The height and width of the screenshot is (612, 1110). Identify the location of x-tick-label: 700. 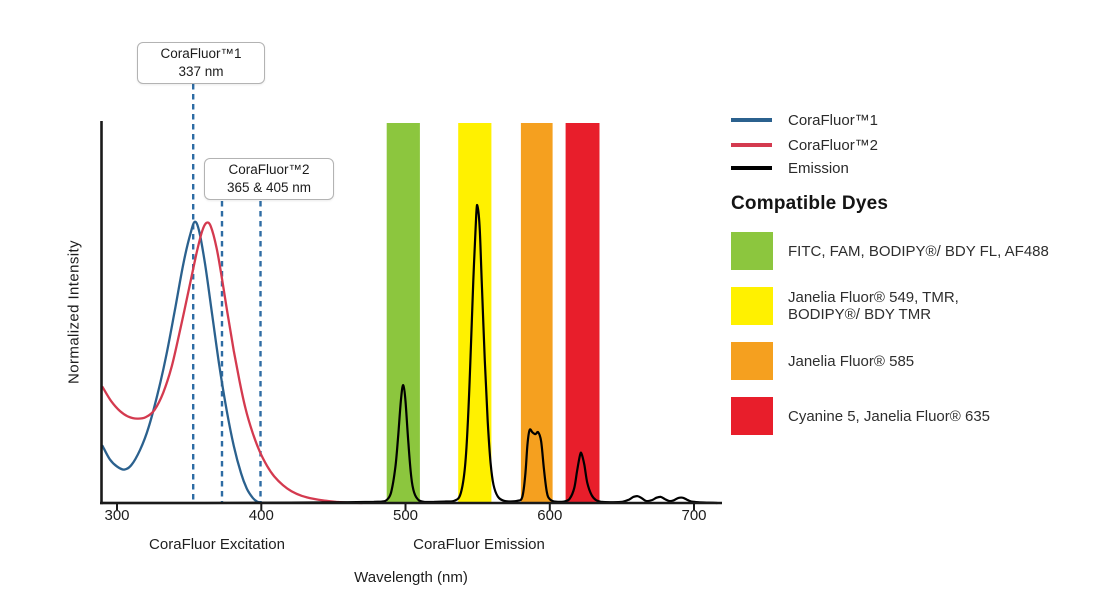
(694, 515).